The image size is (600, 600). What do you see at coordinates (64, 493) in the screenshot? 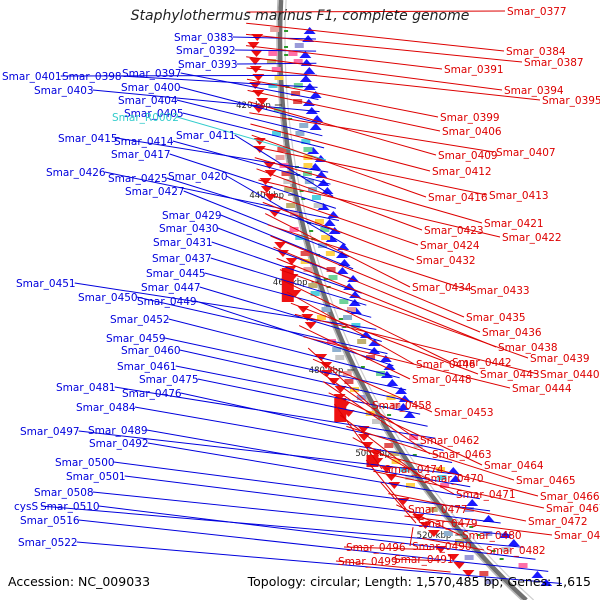
I see `gene-label-left: Smar_0508` at bounding box center [64, 493].